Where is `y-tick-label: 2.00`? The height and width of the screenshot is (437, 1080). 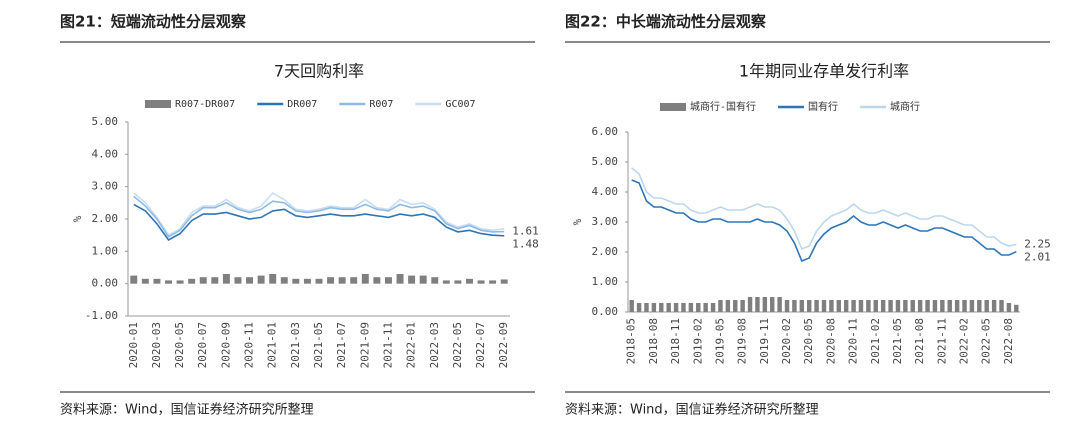 y-tick-label: 2.00 is located at coordinates (105, 218).